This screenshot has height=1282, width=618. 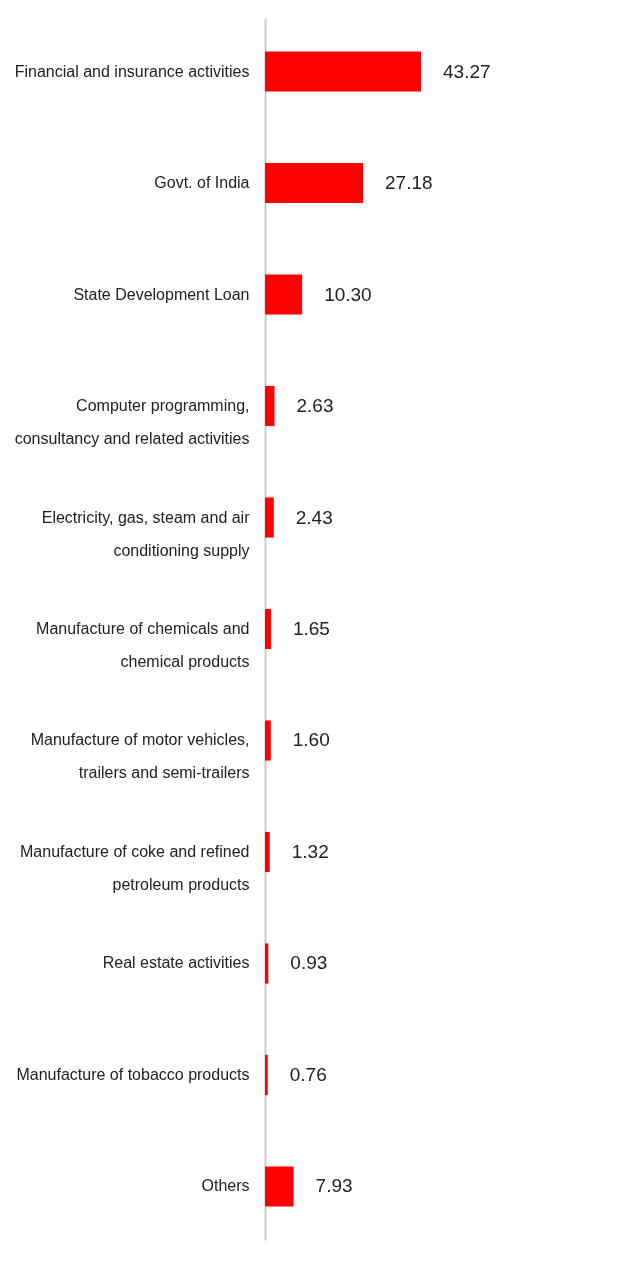 I want to click on y-tick-label: Manufacture of motor vehicles, trailers and semi-trailers, so click(x=140, y=756).